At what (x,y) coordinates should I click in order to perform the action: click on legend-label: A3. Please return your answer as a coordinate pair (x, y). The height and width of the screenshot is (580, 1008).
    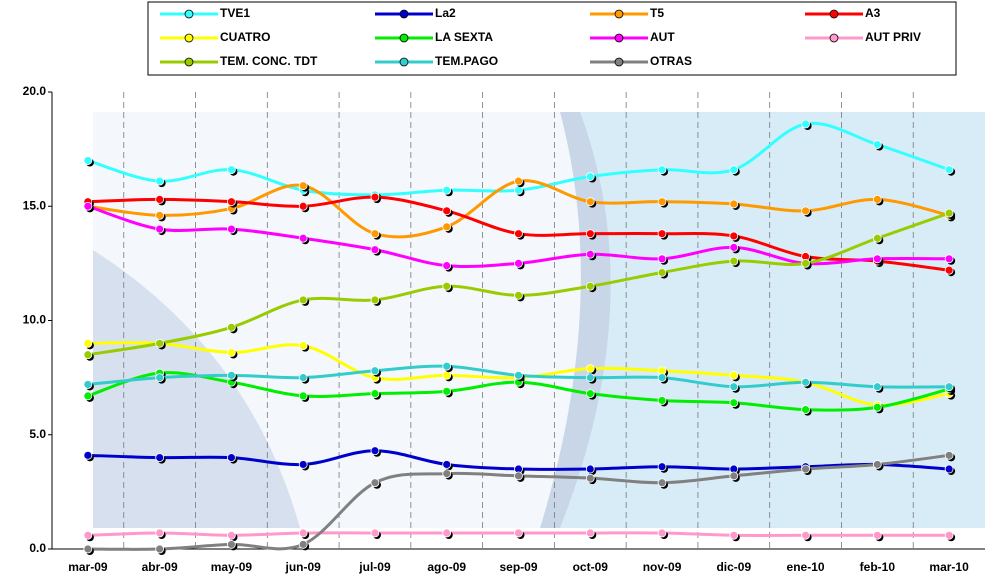
    Looking at the image, I should click on (873, 13).